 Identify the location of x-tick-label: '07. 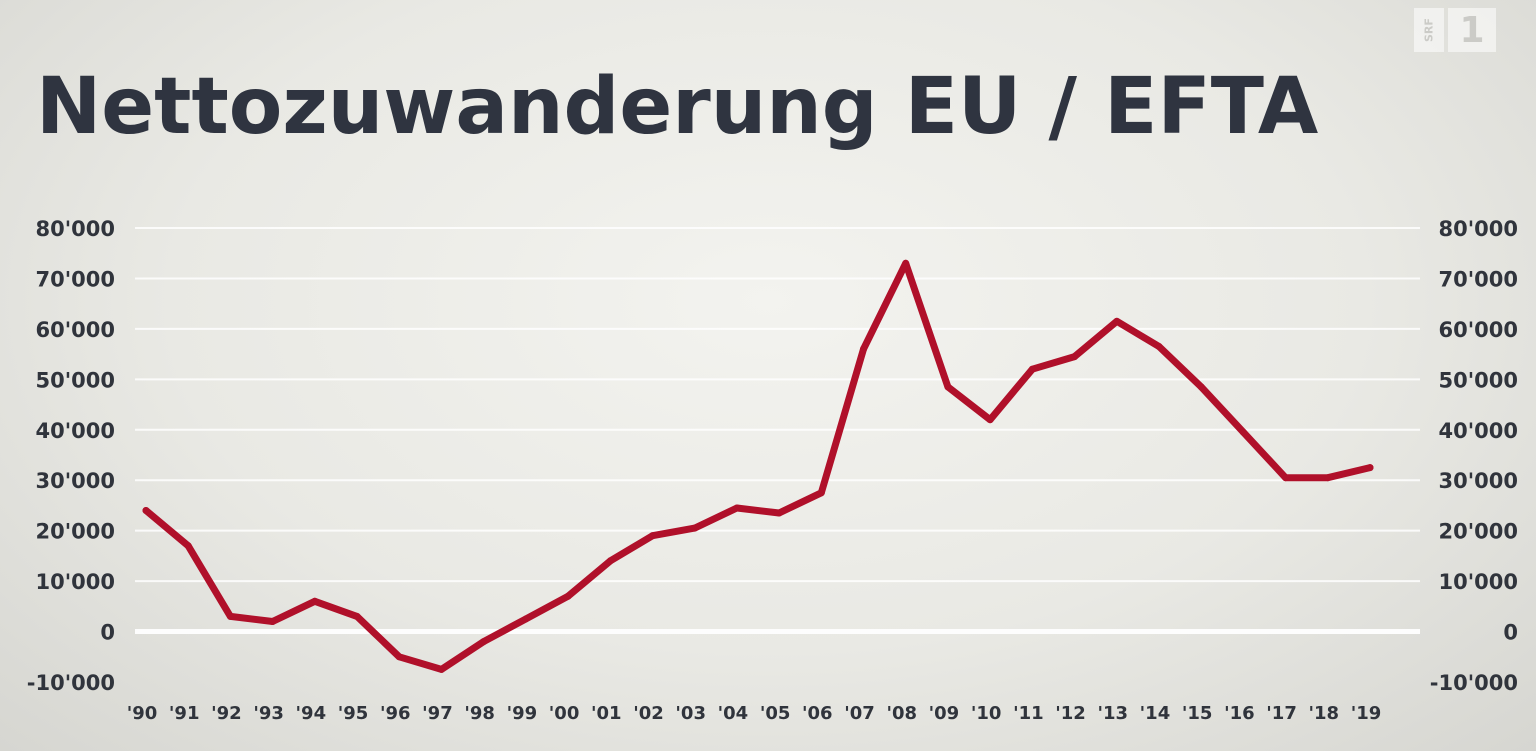
(859, 713).